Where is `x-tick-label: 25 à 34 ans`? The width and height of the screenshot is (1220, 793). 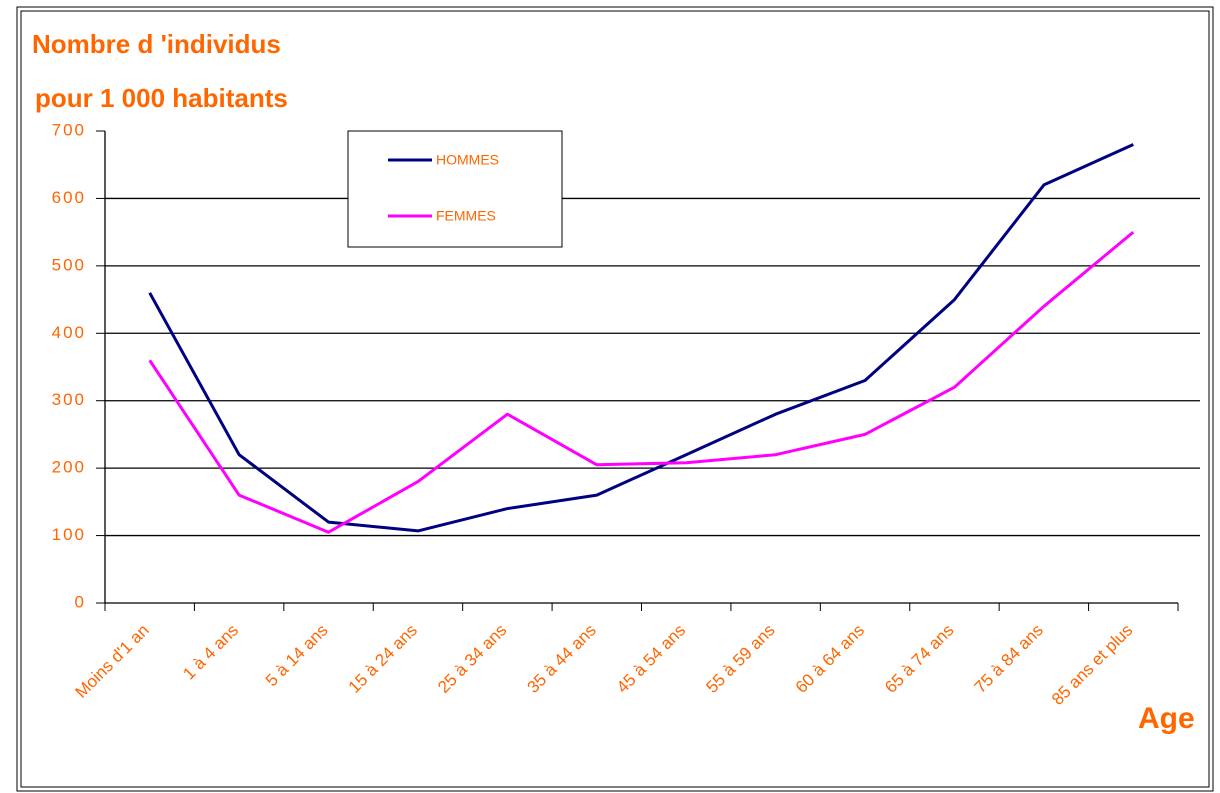
x-tick-label: 25 à 34 ans is located at coordinates (472, 659).